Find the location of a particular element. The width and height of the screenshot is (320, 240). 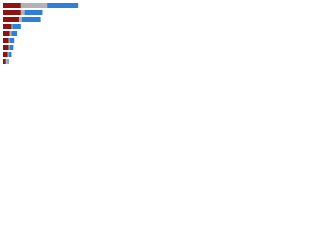

chart is located at coordinates (41, 33).